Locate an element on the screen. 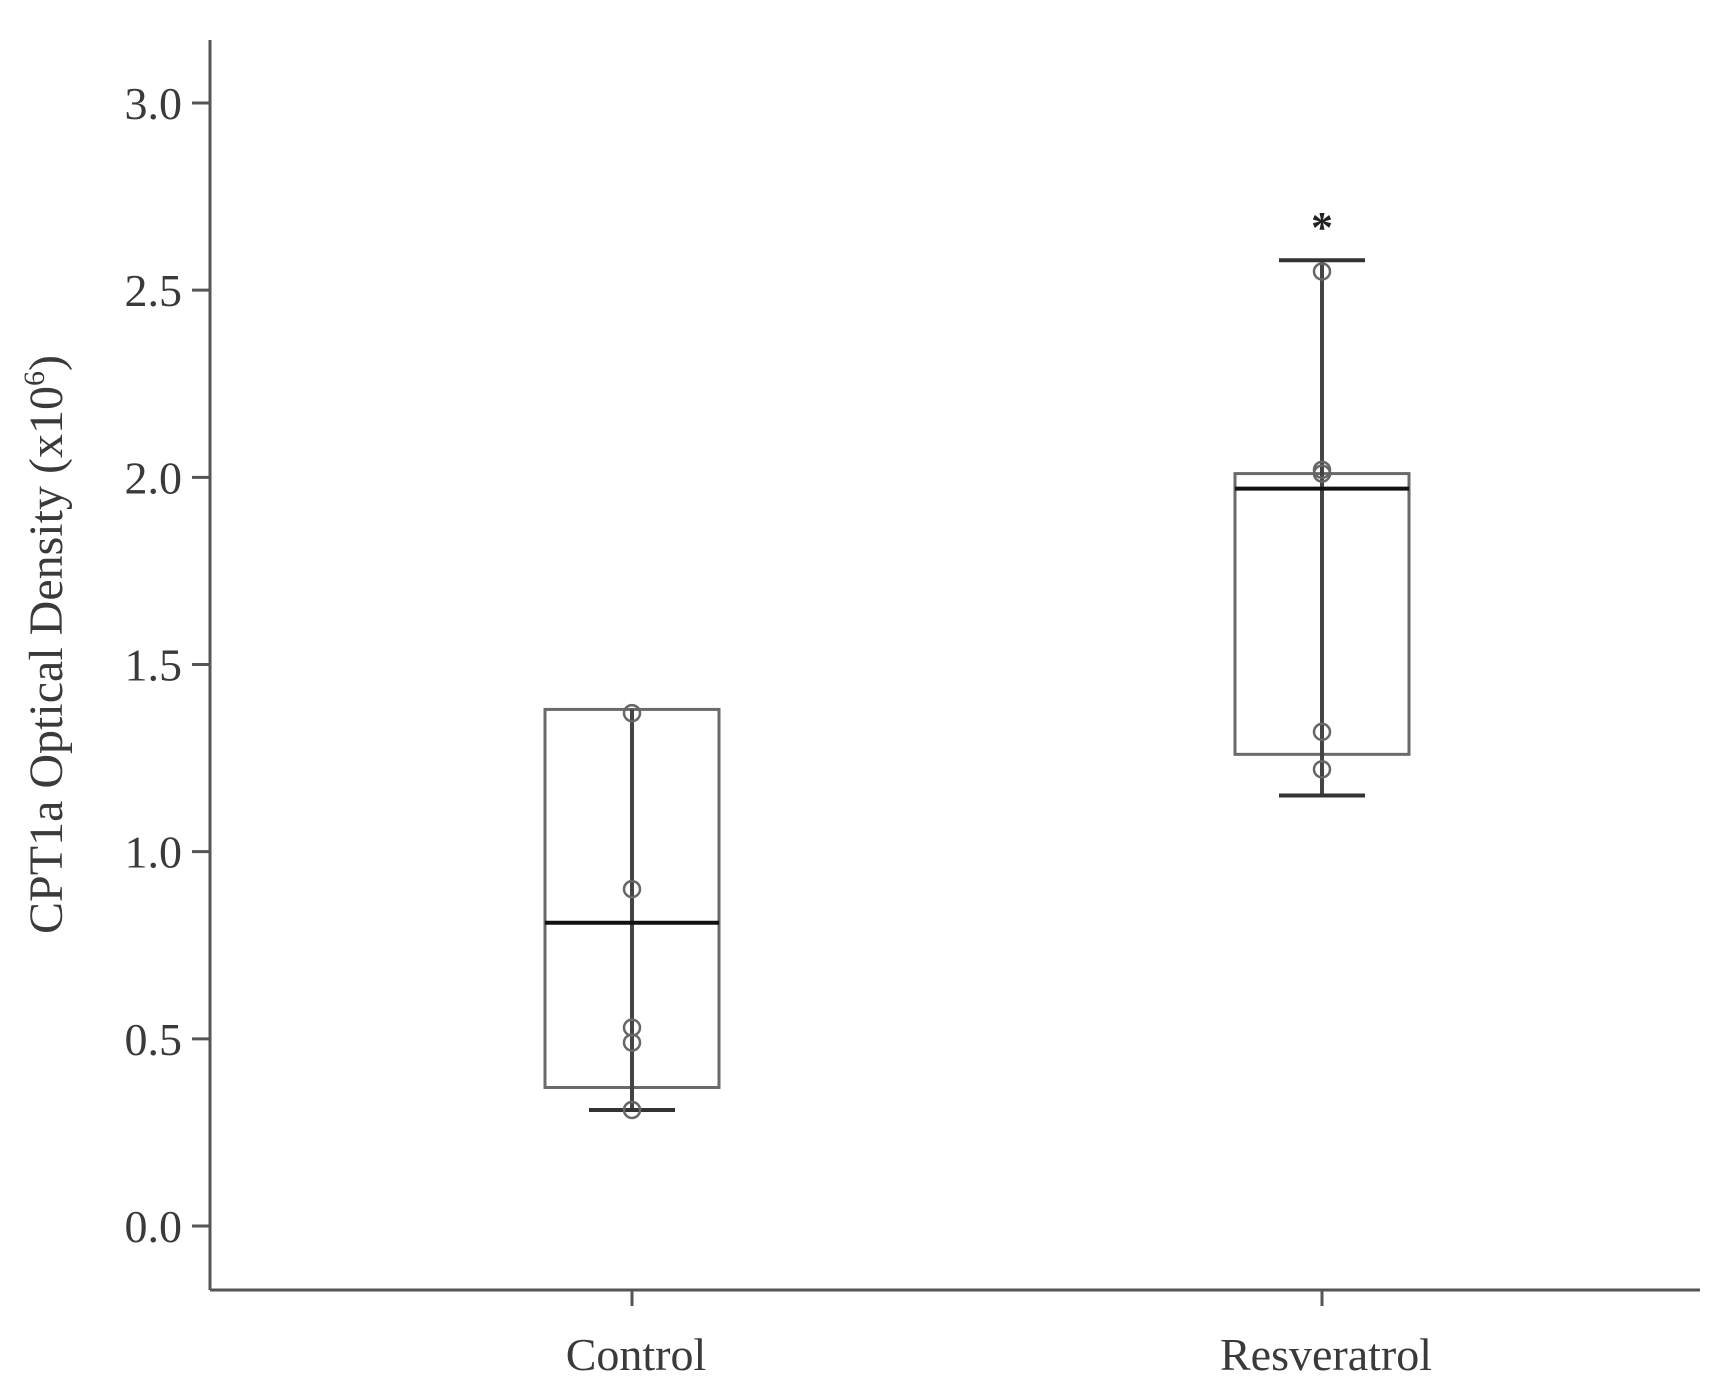  box-group: * is located at coordinates (1322, 500).